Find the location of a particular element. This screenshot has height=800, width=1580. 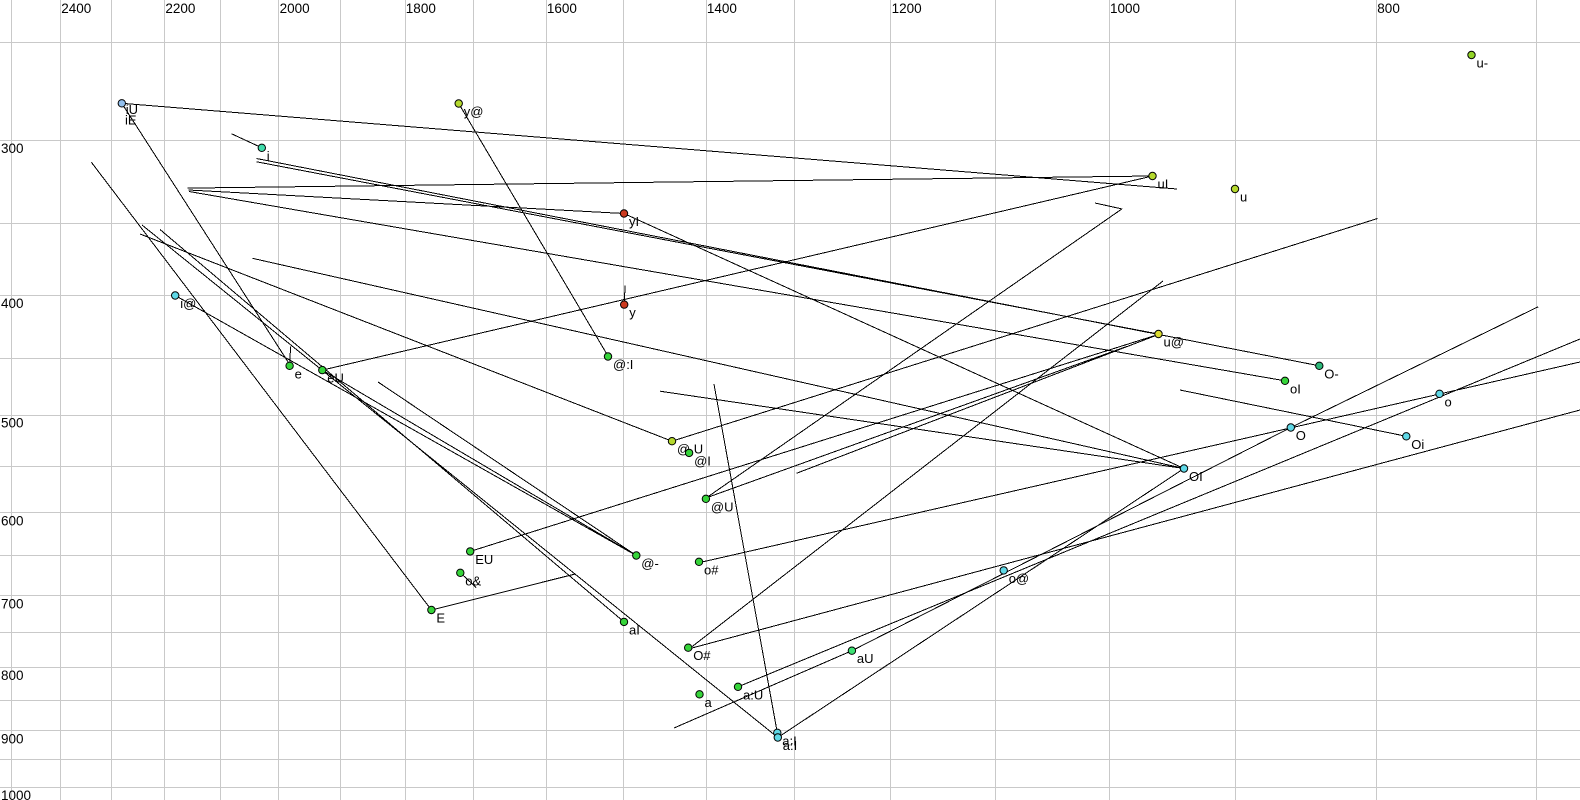

svg-text: u is located at coordinates (1243, 197).